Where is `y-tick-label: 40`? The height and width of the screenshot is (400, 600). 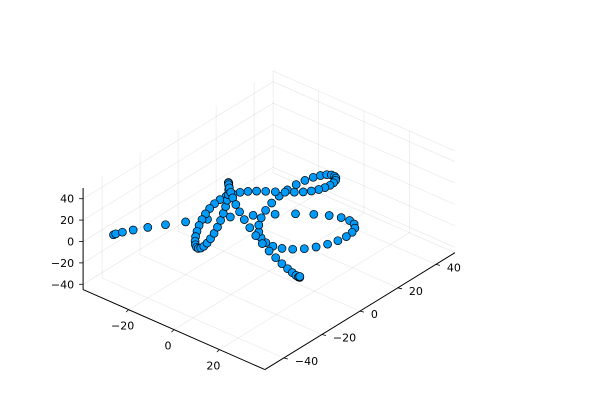 y-tick-label: 40 is located at coordinates (454, 267).